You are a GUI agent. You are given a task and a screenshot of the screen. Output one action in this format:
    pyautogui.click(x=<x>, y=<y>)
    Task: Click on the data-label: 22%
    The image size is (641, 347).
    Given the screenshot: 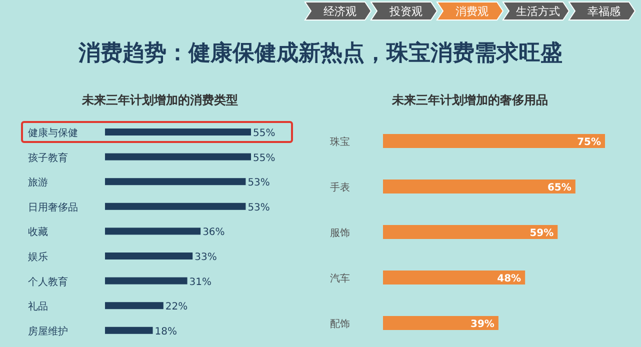 What is the action you would take?
    pyautogui.click(x=176, y=307)
    